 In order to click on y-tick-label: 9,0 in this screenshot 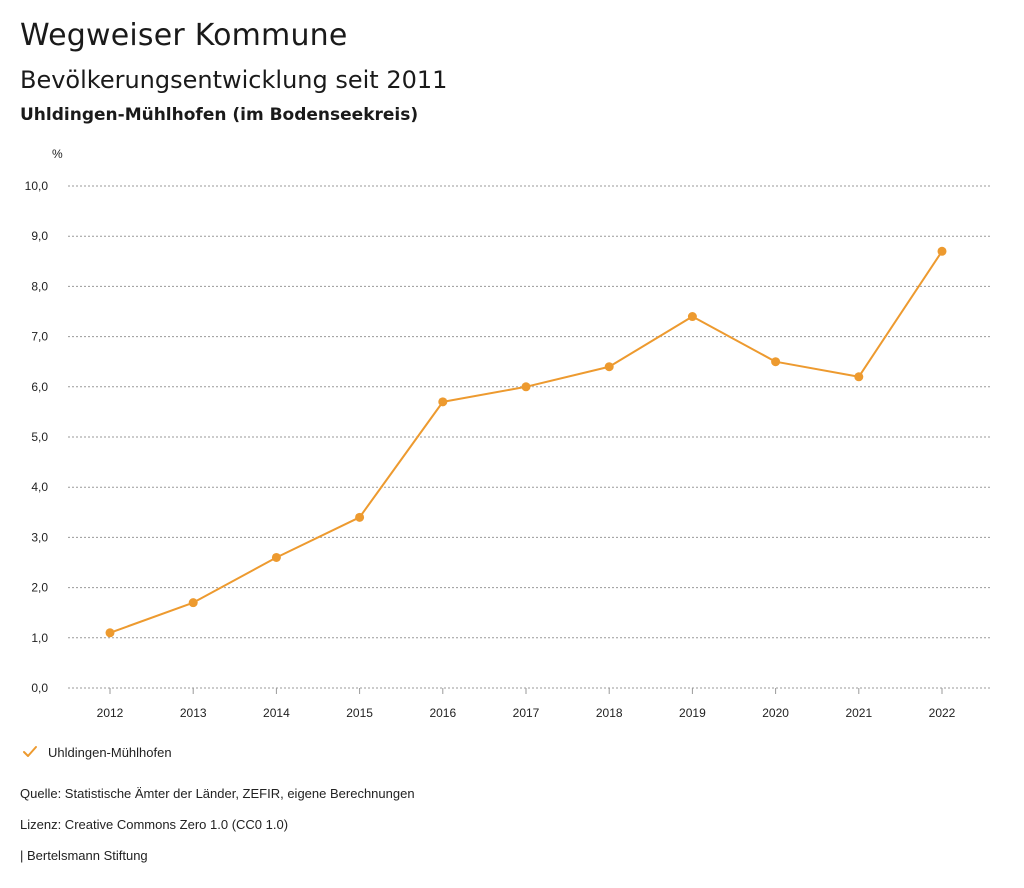, I will do `click(39, 236)`.